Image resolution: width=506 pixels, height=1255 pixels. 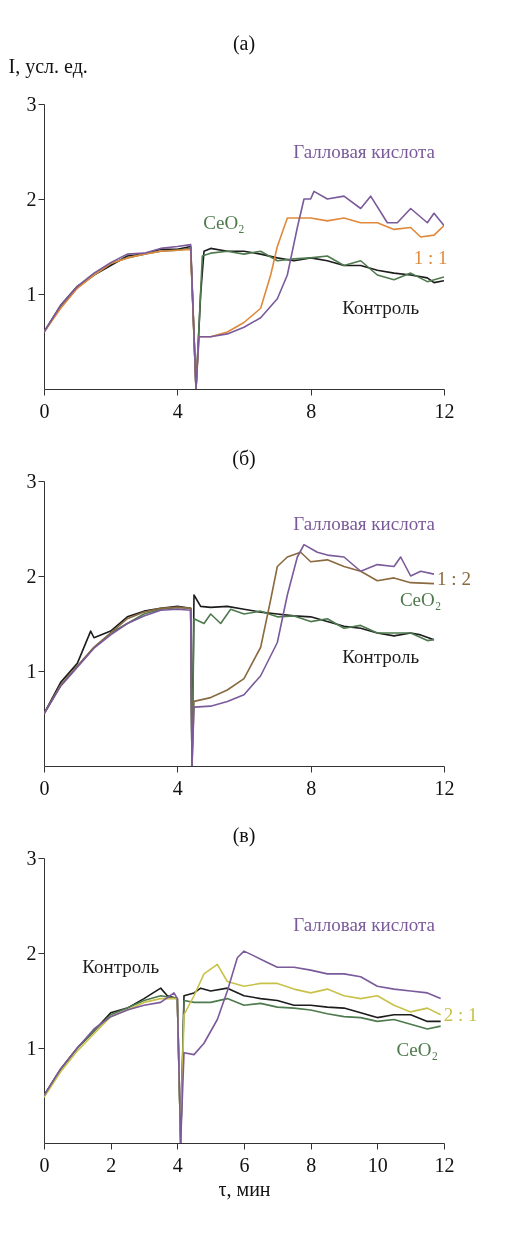 I want to click on series-label: 2 : 1, so click(x=460, y=1014).